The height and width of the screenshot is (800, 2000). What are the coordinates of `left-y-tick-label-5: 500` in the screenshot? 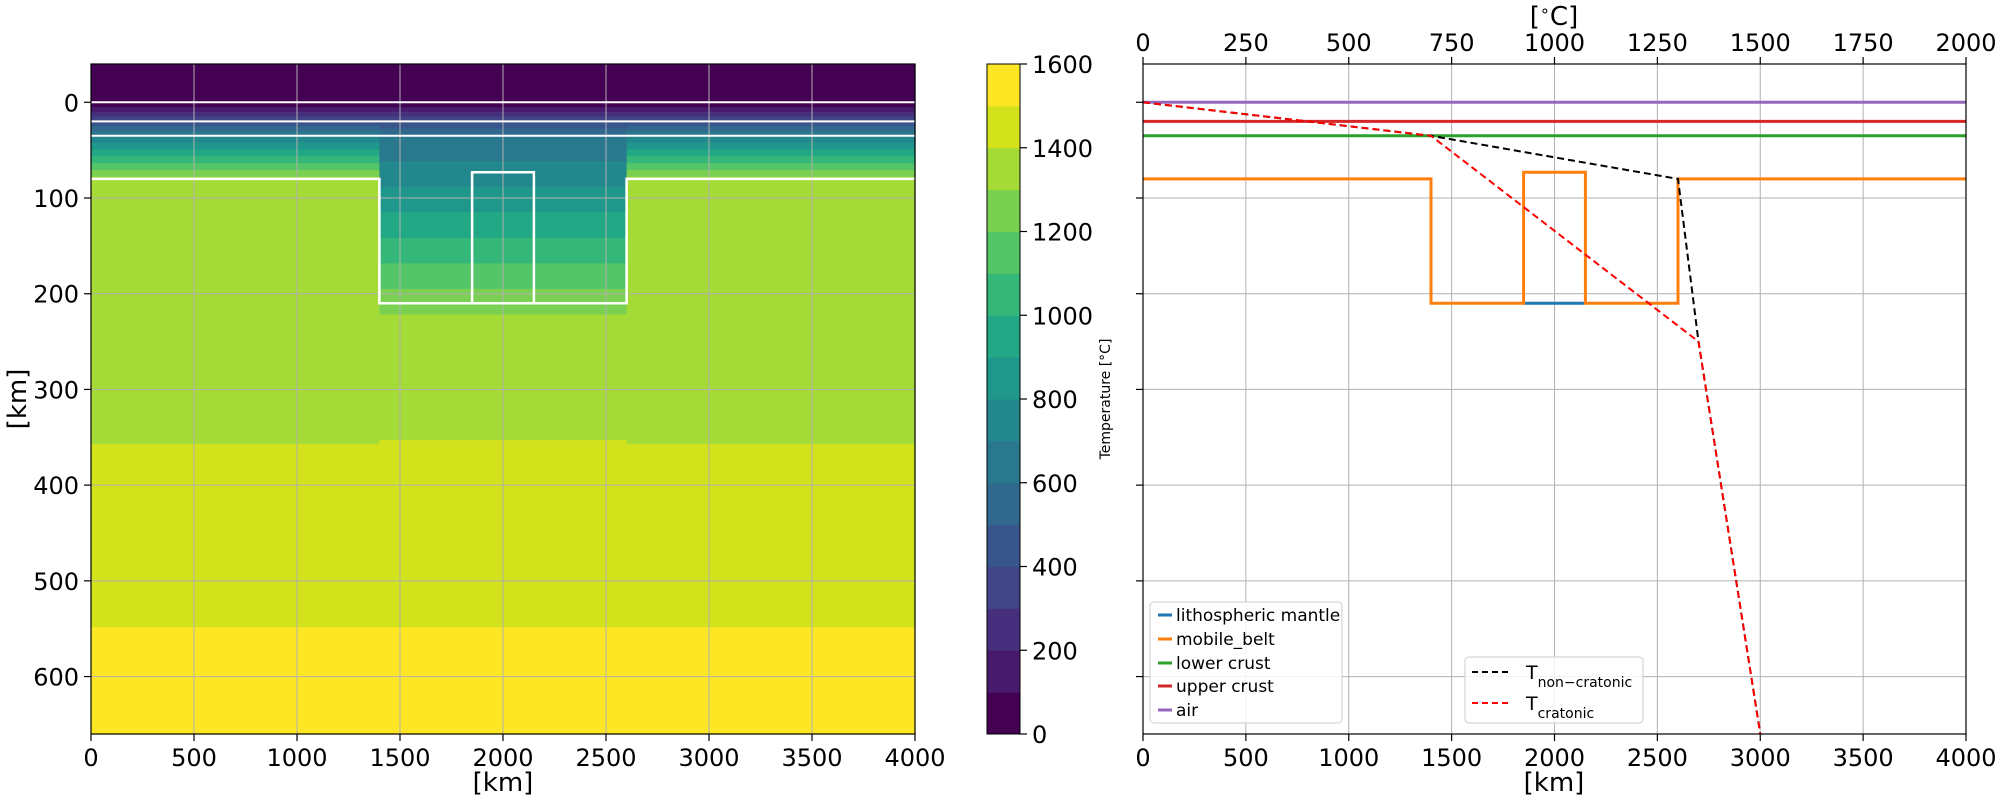 It's located at (56, 582).